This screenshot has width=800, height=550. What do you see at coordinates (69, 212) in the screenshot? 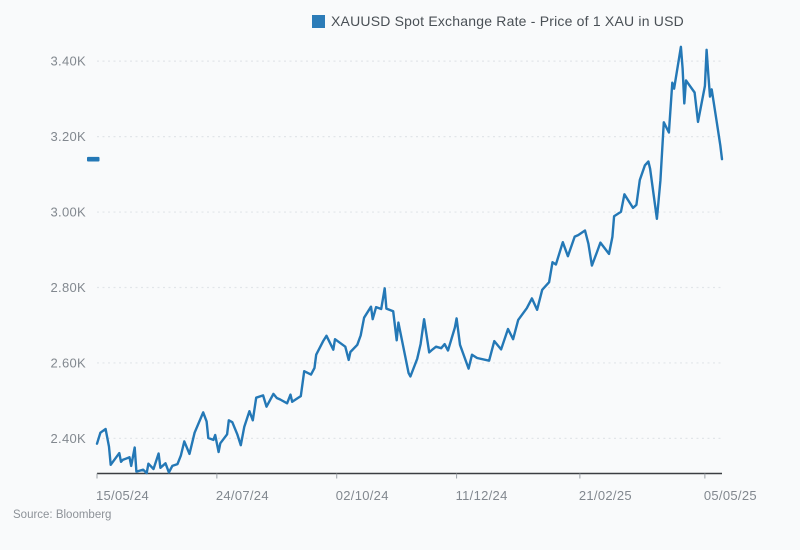
I see `y-axis-label: 3.00K` at bounding box center [69, 212].